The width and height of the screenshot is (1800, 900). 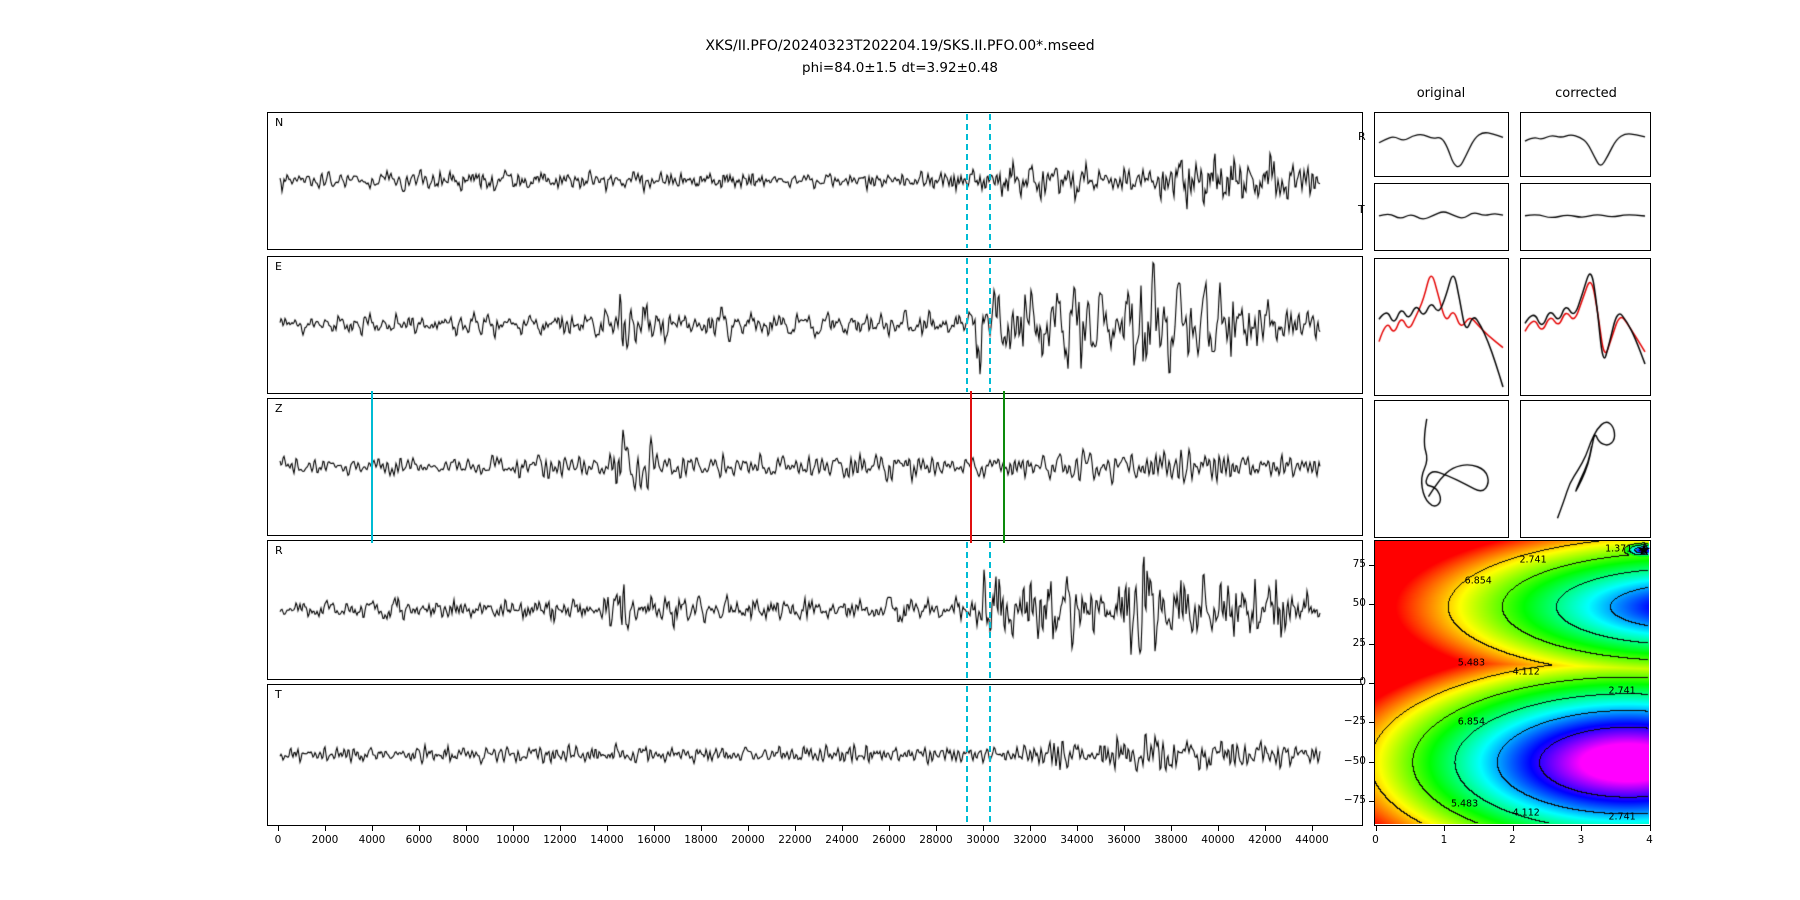 What do you see at coordinates (1354, 721) in the screenshot?
I see `contour-y-tick-label: −25` at bounding box center [1354, 721].